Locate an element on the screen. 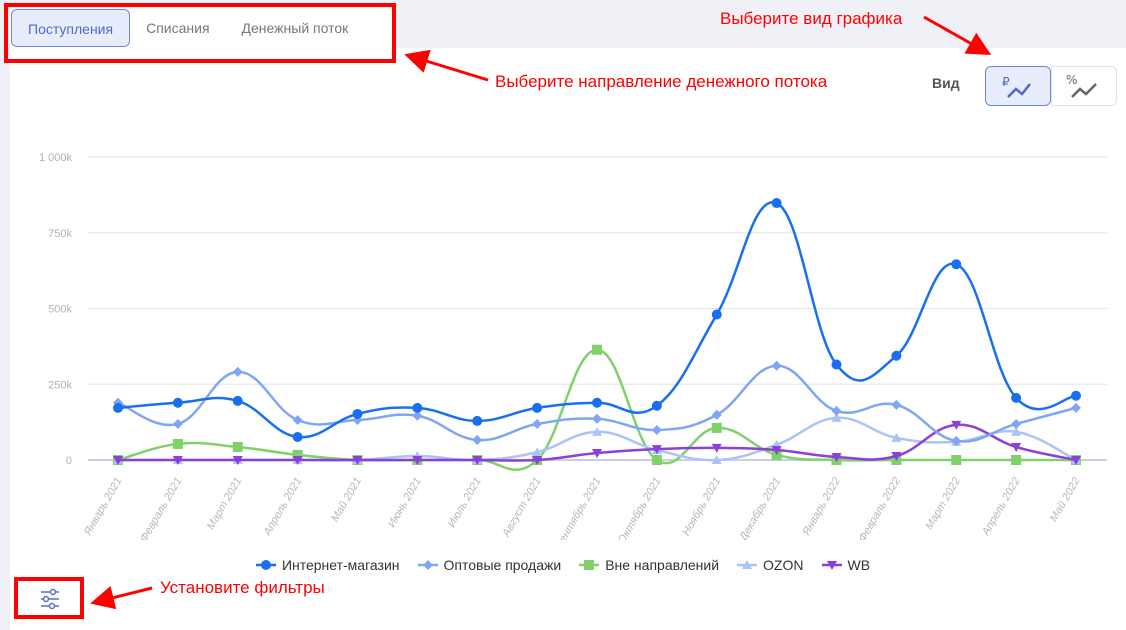 This screenshot has height=630, width=1126. legend-item: OZON is located at coordinates (770, 565).